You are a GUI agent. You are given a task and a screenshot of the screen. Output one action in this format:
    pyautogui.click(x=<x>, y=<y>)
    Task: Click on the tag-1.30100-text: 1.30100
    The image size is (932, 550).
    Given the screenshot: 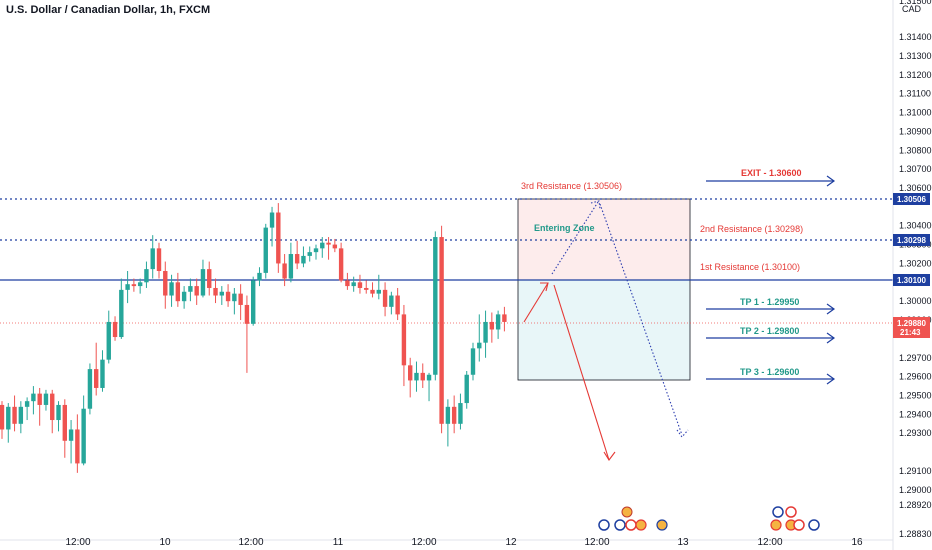 What is the action you would take?
    pyautogui.click(x=911, y=280)
    